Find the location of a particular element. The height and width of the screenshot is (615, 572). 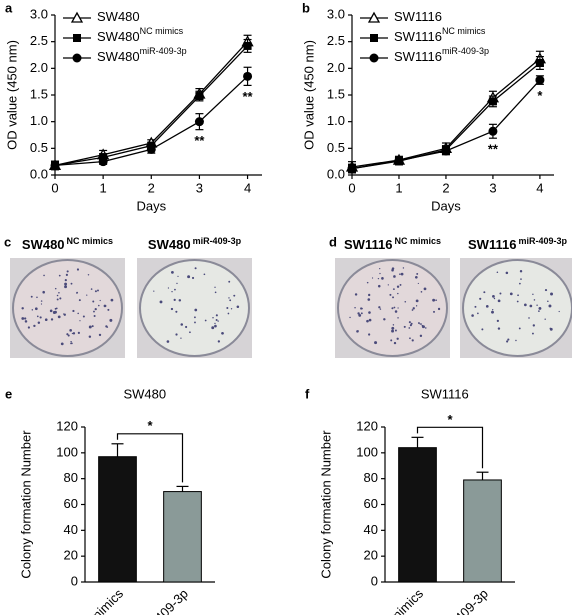

legend-name: SW480 is located at coordinates (118, 36).